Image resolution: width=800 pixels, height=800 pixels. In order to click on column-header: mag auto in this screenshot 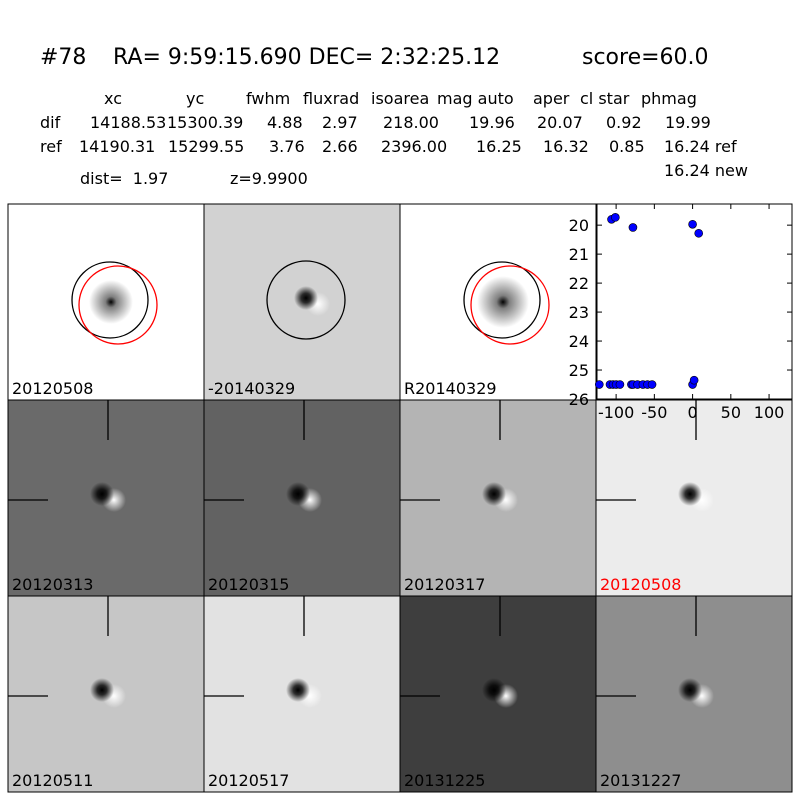, I will do `click(475, 98)`.